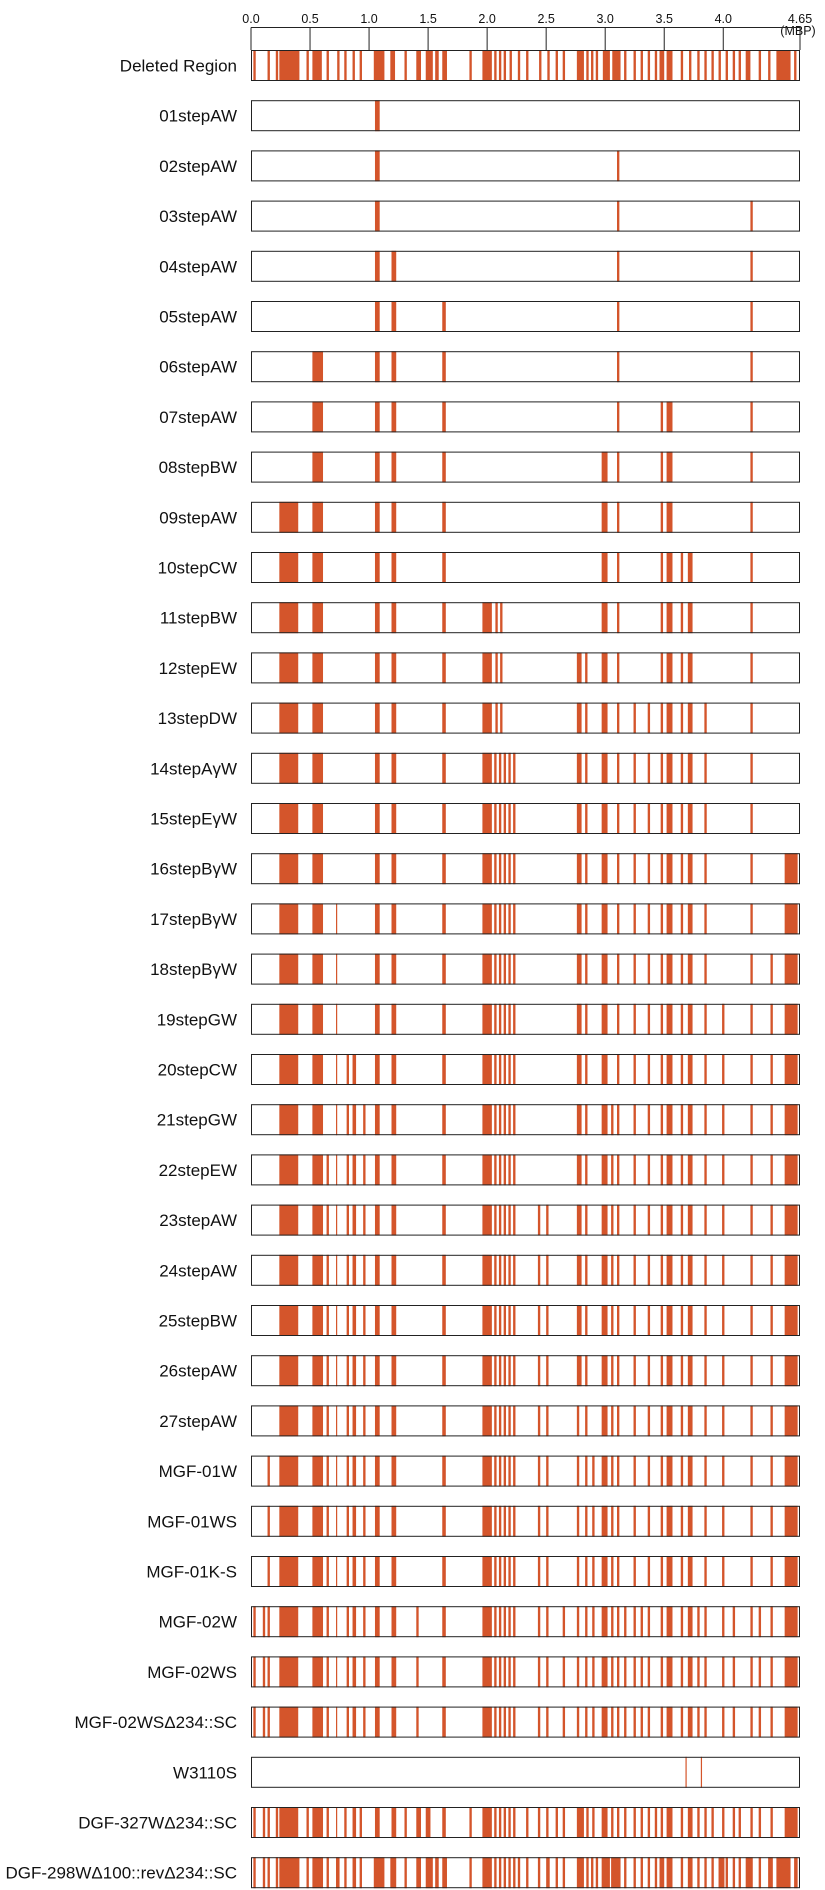 The height and width of the screenshot is (1890, 825). Describe the element at coordinates (198, 1371) in the screenshot. I see `row-label: 26stepAW` at that location.